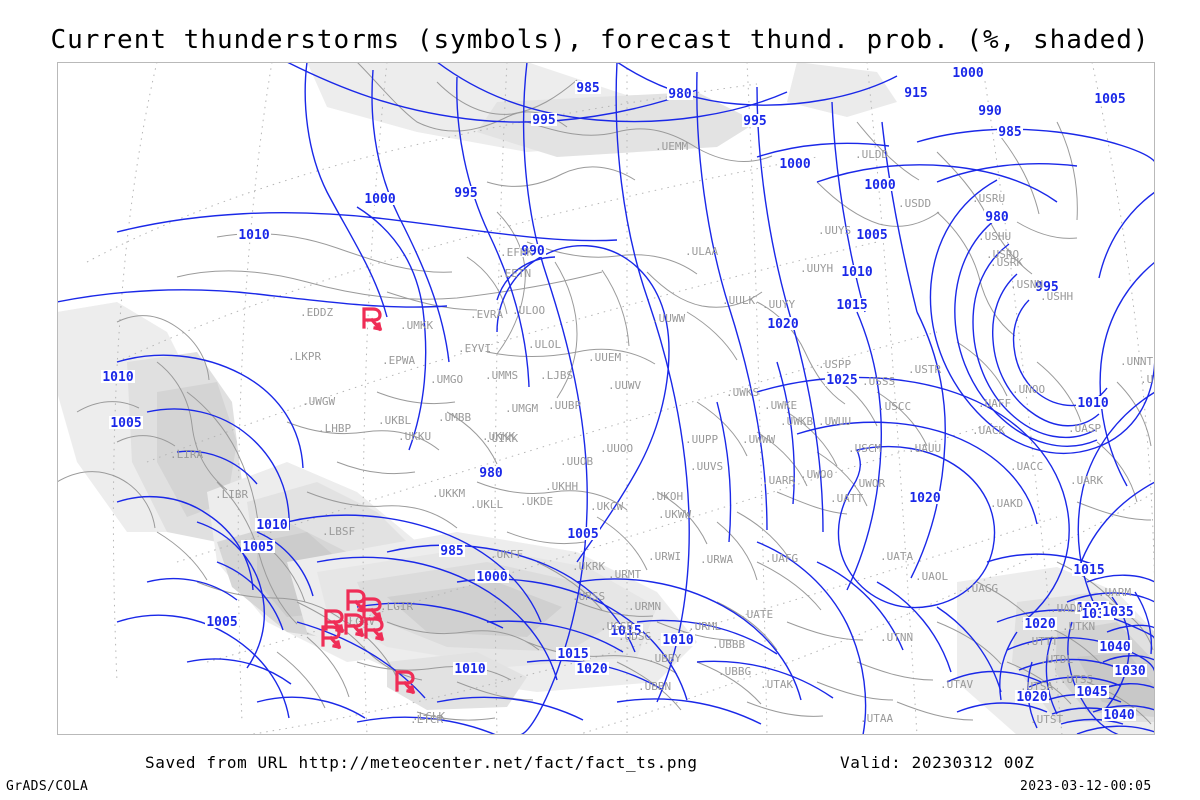 This screenshot has width=1200, height=800. What do you see at coordinates (758, 439) in the screenshot?
I see `station-label: .UWWW` at bounding box center [758, 439].